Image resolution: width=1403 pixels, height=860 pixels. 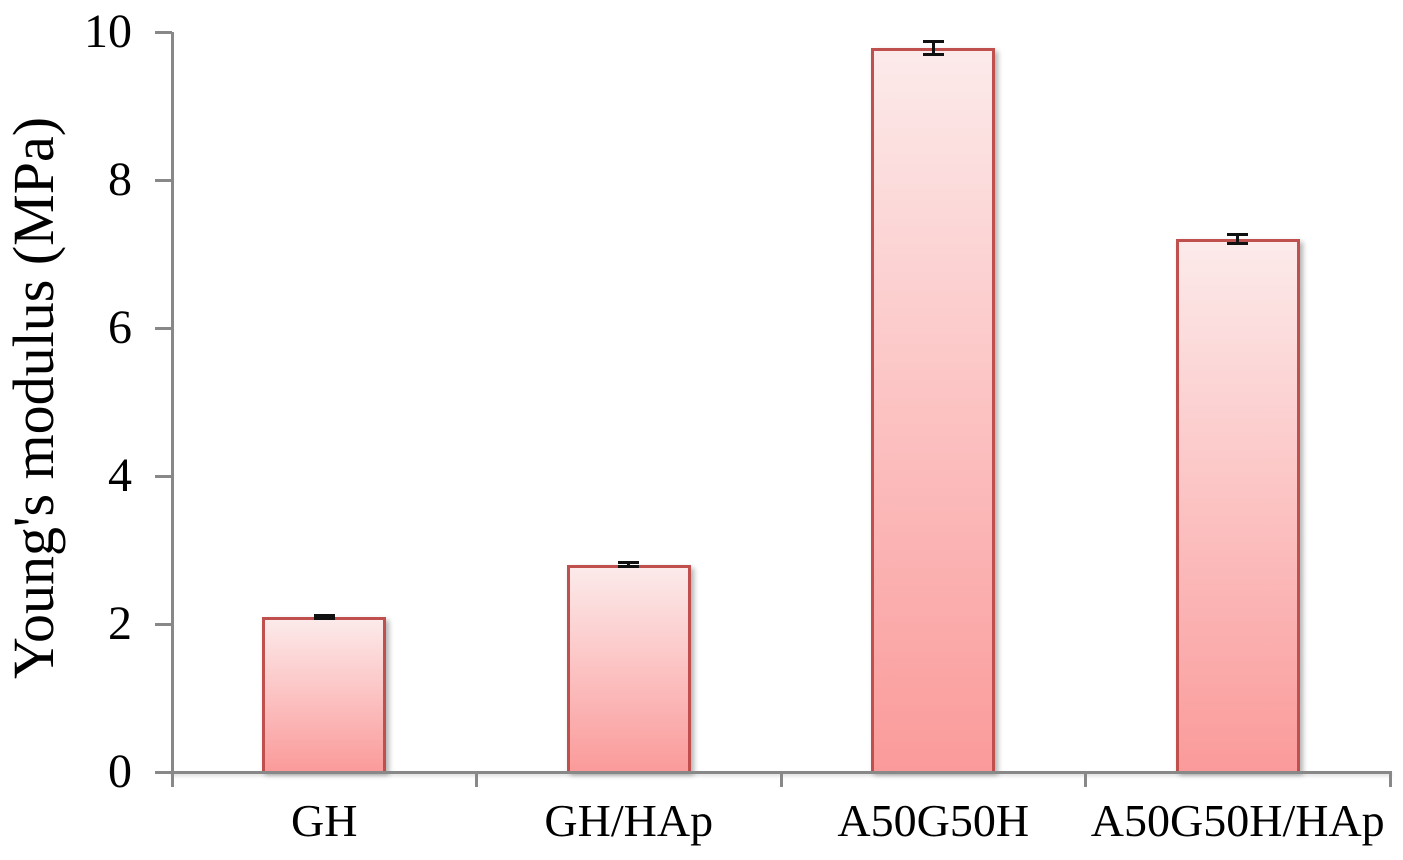 I want to click on x-category-label: A50G50H, so click(x=933, y=820).